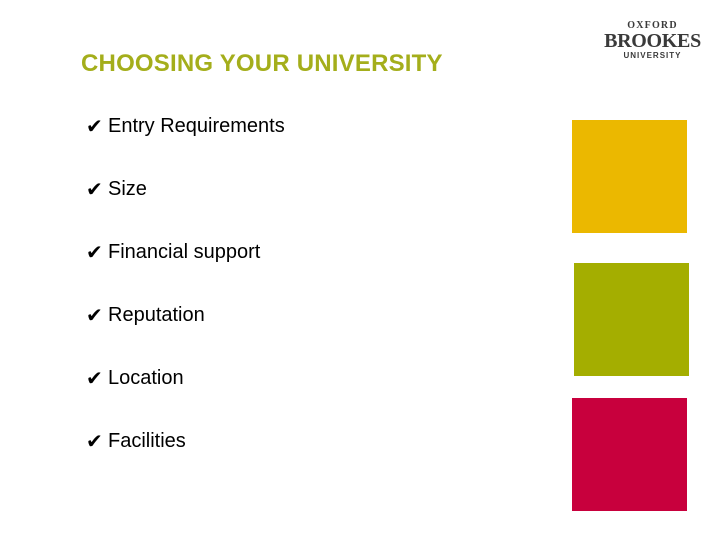  What do you see at coordinates (629, 176) in the screenshot?
I see `decorative-block-yellow` at bounding box center [629, 176].